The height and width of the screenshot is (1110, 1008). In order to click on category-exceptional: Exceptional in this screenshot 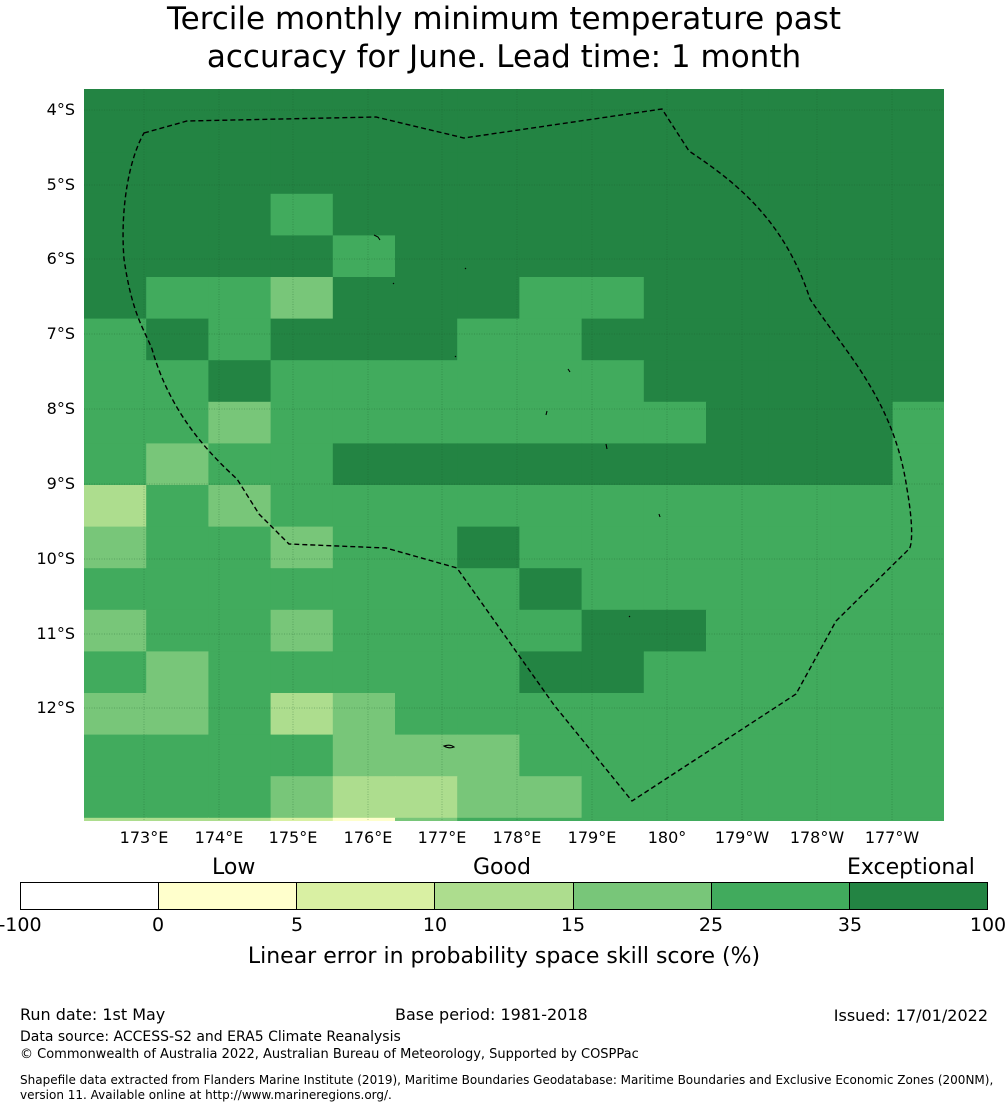, I will do `click(911, 867)`.